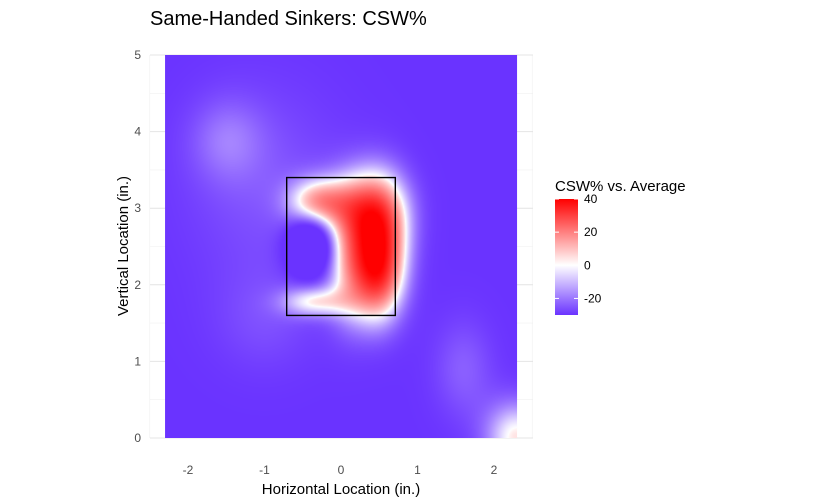  What do you see at coordinates (587, 265) in the screenshot?
I see `legend-tick-label: 0` at bounding box center [587, 265].